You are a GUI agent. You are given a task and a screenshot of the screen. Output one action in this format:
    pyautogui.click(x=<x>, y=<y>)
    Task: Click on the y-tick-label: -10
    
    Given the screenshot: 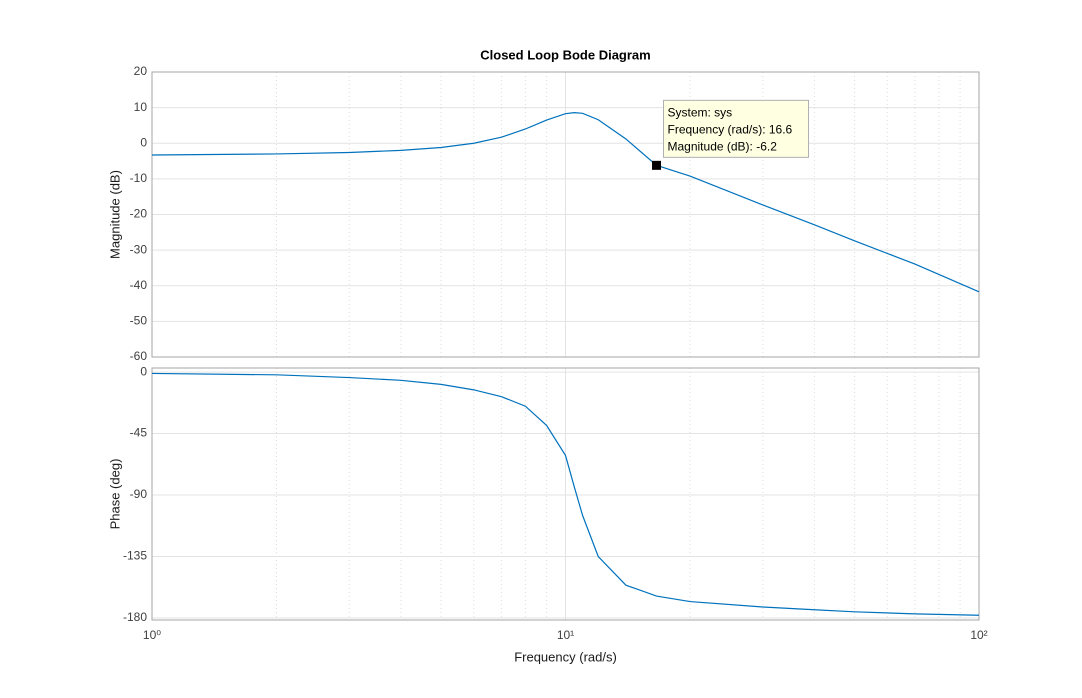 What is the action you would take?
    pyautogui.click(x=139, y=178)
    